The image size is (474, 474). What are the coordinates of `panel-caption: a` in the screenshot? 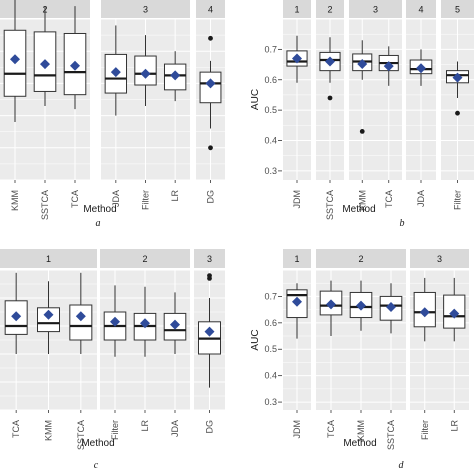 It's located at (98, 223).